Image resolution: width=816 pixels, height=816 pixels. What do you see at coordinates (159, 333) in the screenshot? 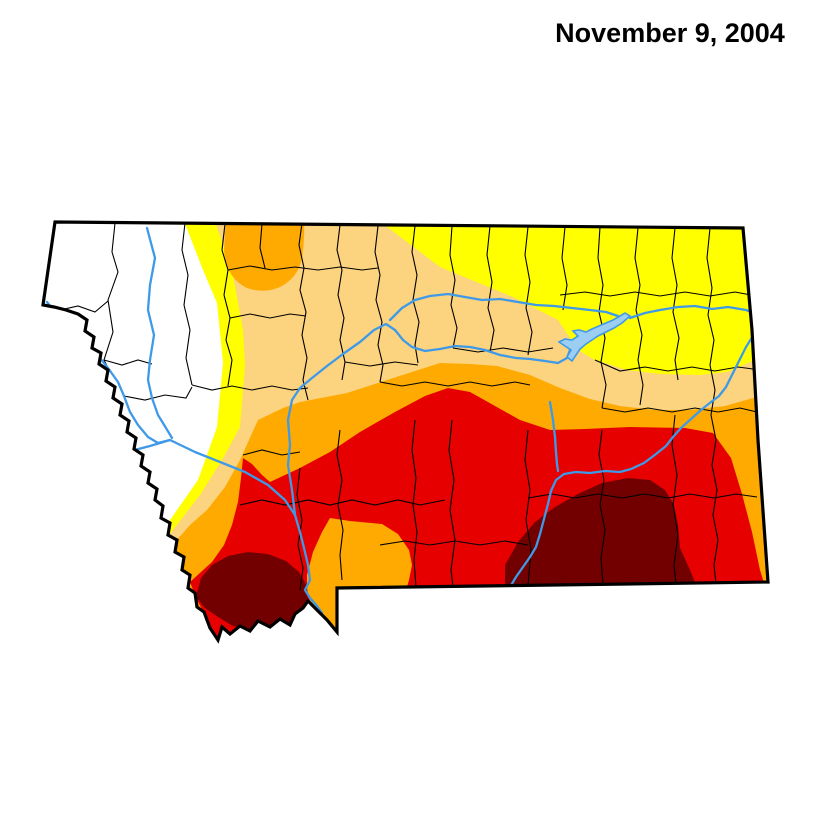
I see `river-flathead` at bounding box center [159, 333].